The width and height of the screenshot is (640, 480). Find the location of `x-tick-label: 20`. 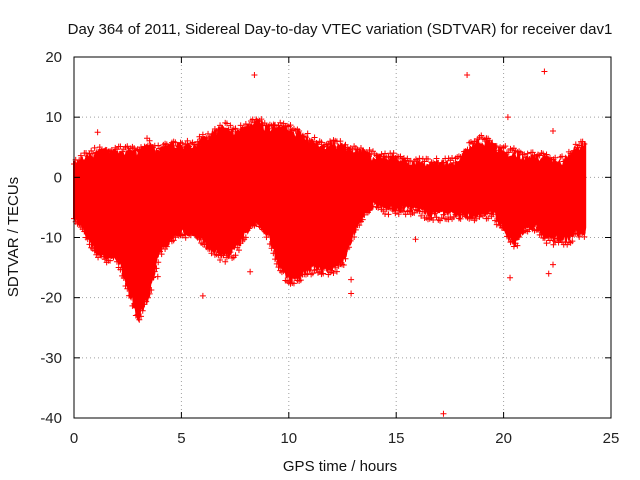

x-tick-label: 20 is located at coordinates (503, 438).